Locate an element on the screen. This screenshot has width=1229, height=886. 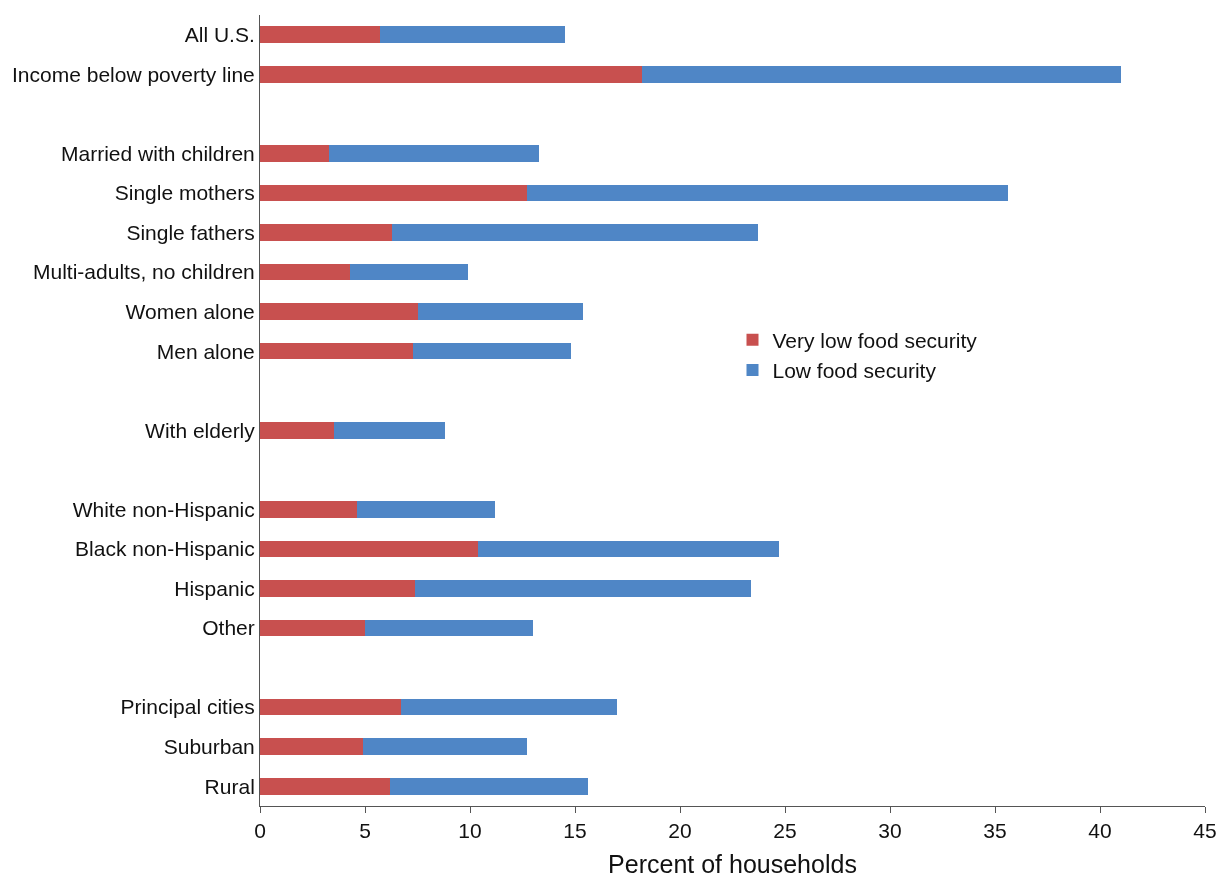
legend-label: Very low food security is located at coordinates (875, 340).